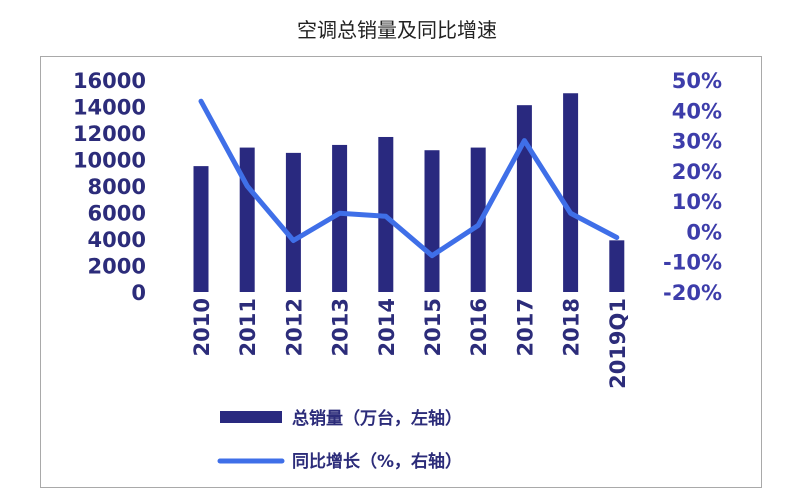  What do you see at coordinates (117, 187) in the screenshot?
I see `left-tick-label: 8000` at bounding box center [117, 187].